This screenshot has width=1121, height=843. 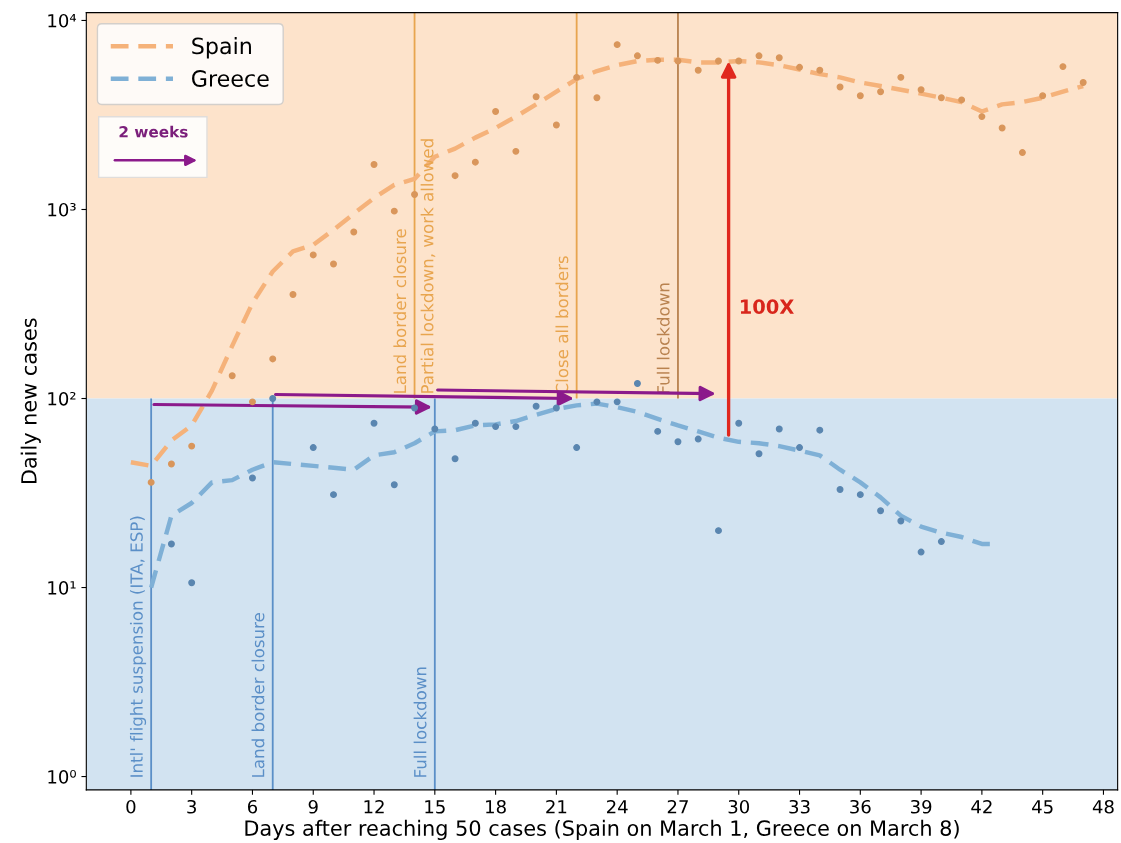 What do you see at coordinates (252, 806) in the screenshot?
I see `x-tick-label: 6` at bounding box center [252, 806].